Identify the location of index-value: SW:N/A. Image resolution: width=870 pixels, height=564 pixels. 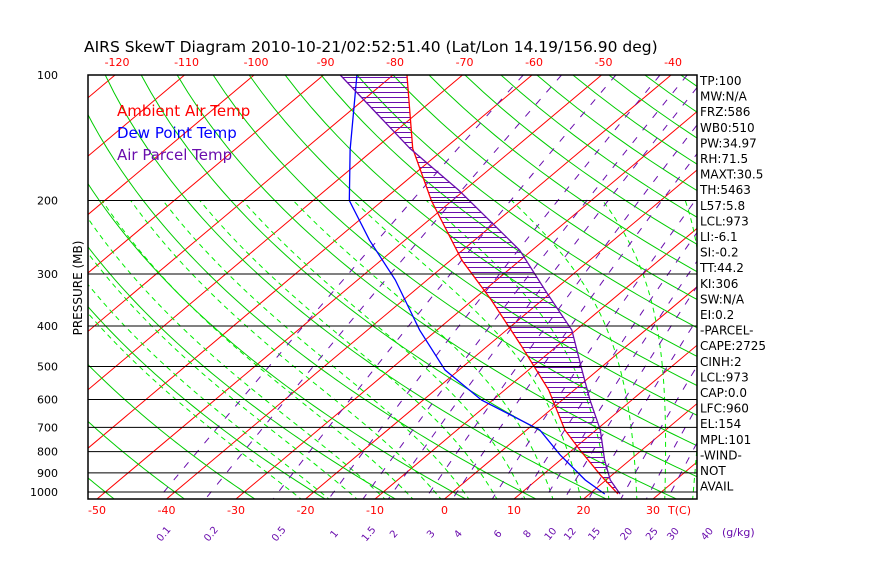
(722, 299).